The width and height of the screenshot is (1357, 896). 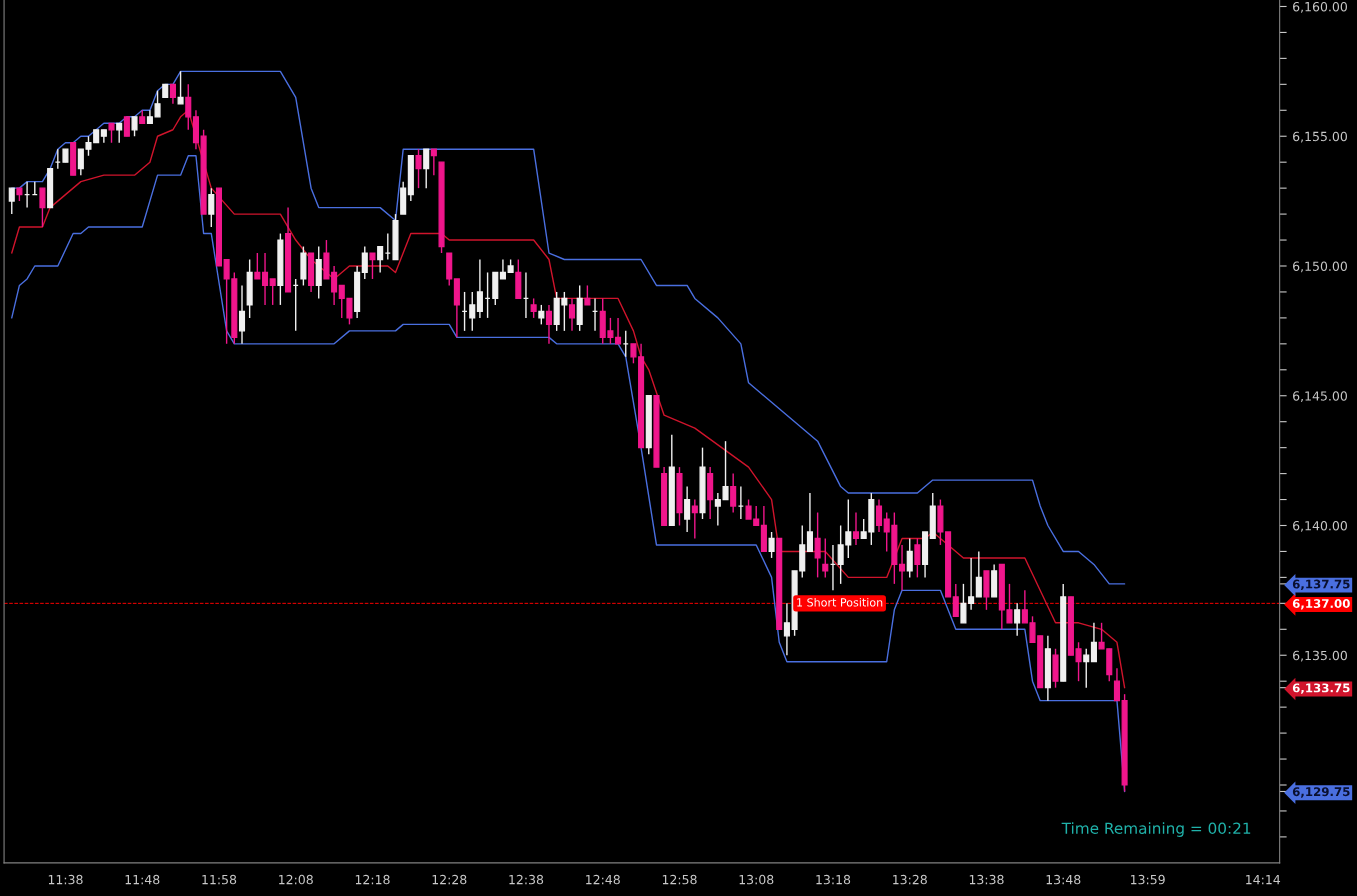 I want to click on x-tick-label: 11:58, so click(x=219, y=879).